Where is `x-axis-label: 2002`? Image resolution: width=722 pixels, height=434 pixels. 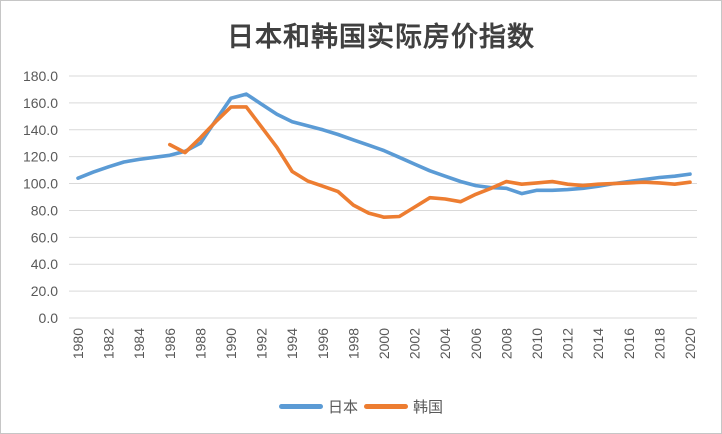 x-axis-label: 2002 is located at coordinates (415, 343).